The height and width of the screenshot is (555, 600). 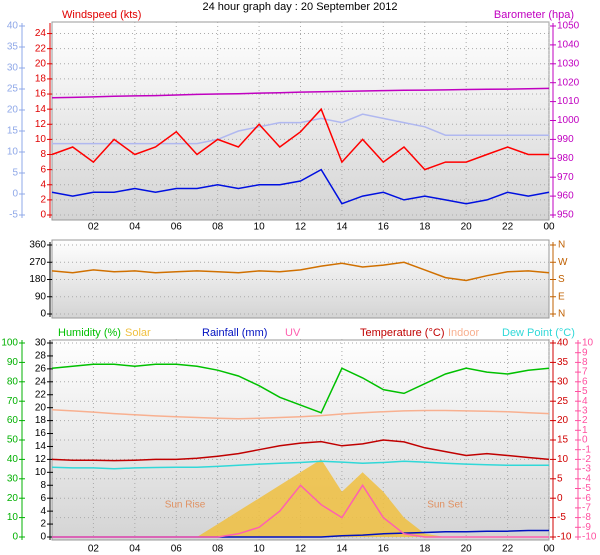 I want to click on y-tick-label: 16, so click(x=41, y=94).